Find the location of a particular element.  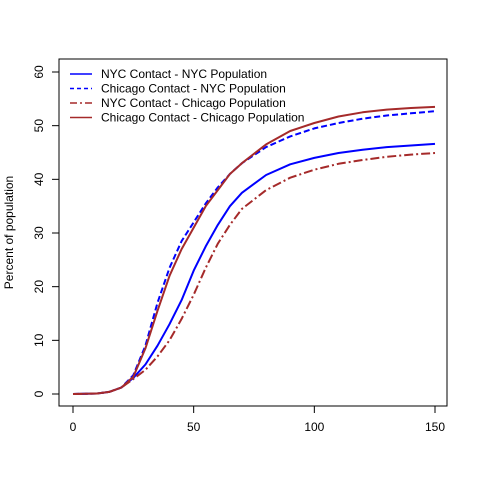

legend-item-1: NYC Contact - NYC Population is located at coordinates (168, 74).